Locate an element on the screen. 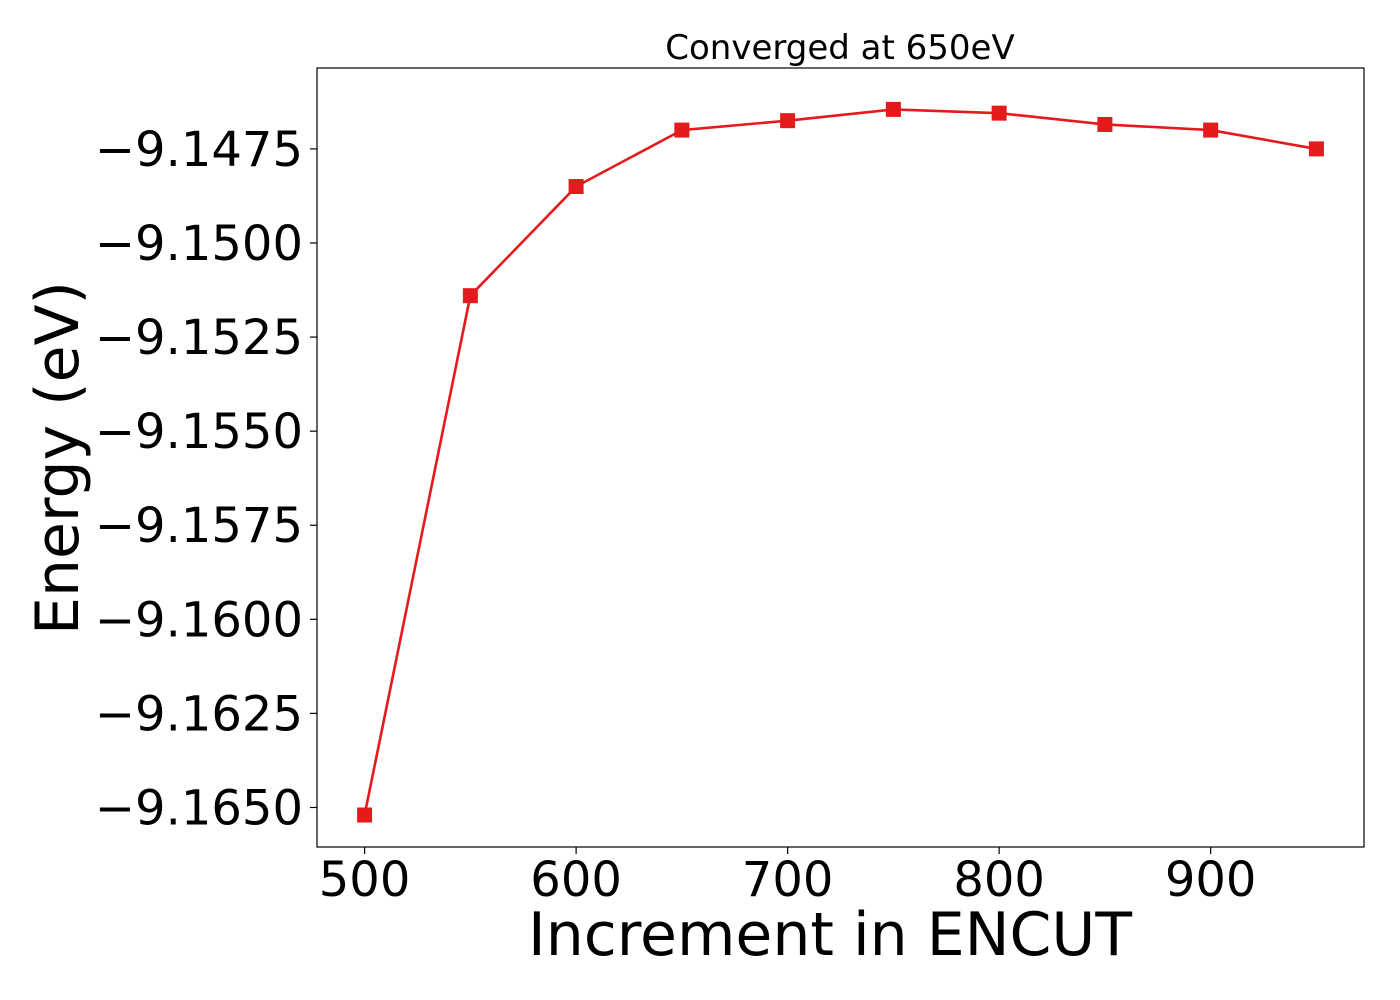 The image size is (1400, 1000). x-tick-label: 700 is located at coordinates (788, 880).